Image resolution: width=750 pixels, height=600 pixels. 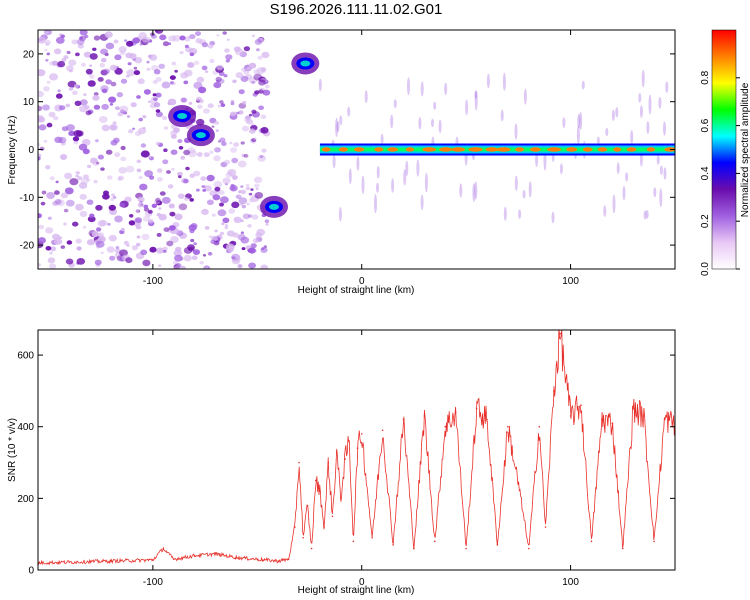 What do you see at coordinates (745, 149) in the screenshot?
I see `colorbar-label: Normalized spectral amplitude` at bounding box center [745, 149].